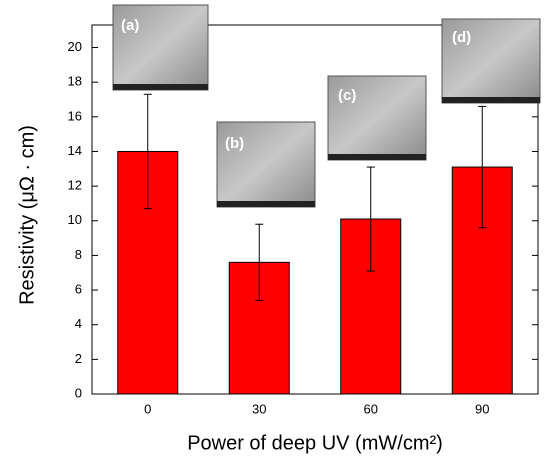 This screenshot has height=462, width=550. I want to click on y-tick-label: 18, so click(75, 81).